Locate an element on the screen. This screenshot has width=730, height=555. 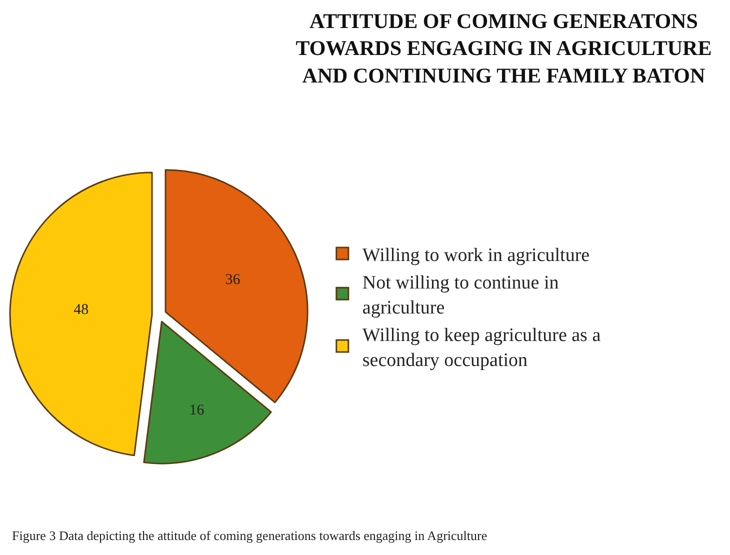
legend-label: Willing to keep agriculture as a secondary occupation is located at coordinates (482, 348).